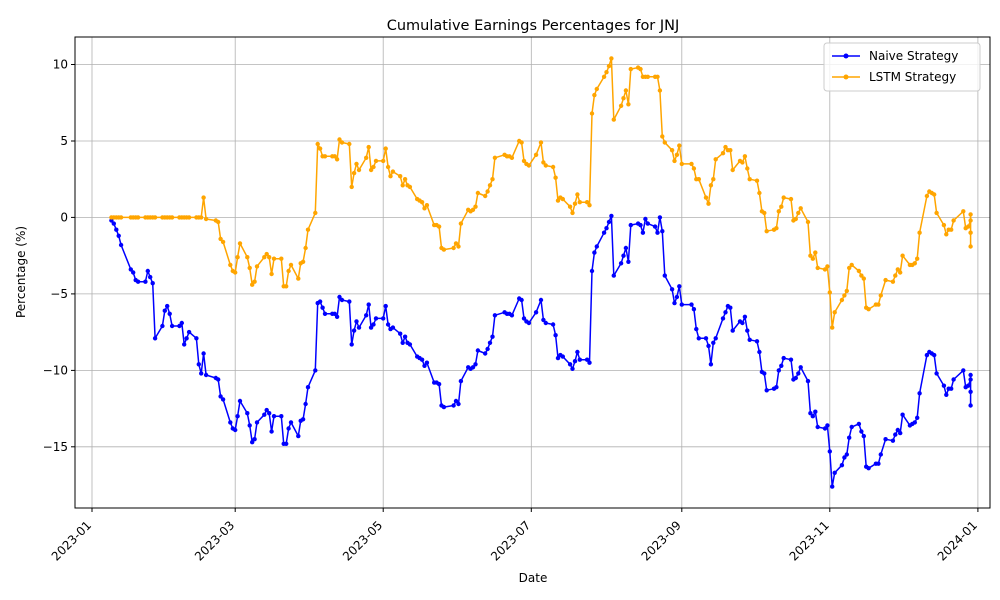 The width and height of the screenshot is (1000, 600). What do you see at coordinates (913, 56) in the screenshot?
I see `legend-label-naive: Naive Strategy` at bounding box center [913, 56].